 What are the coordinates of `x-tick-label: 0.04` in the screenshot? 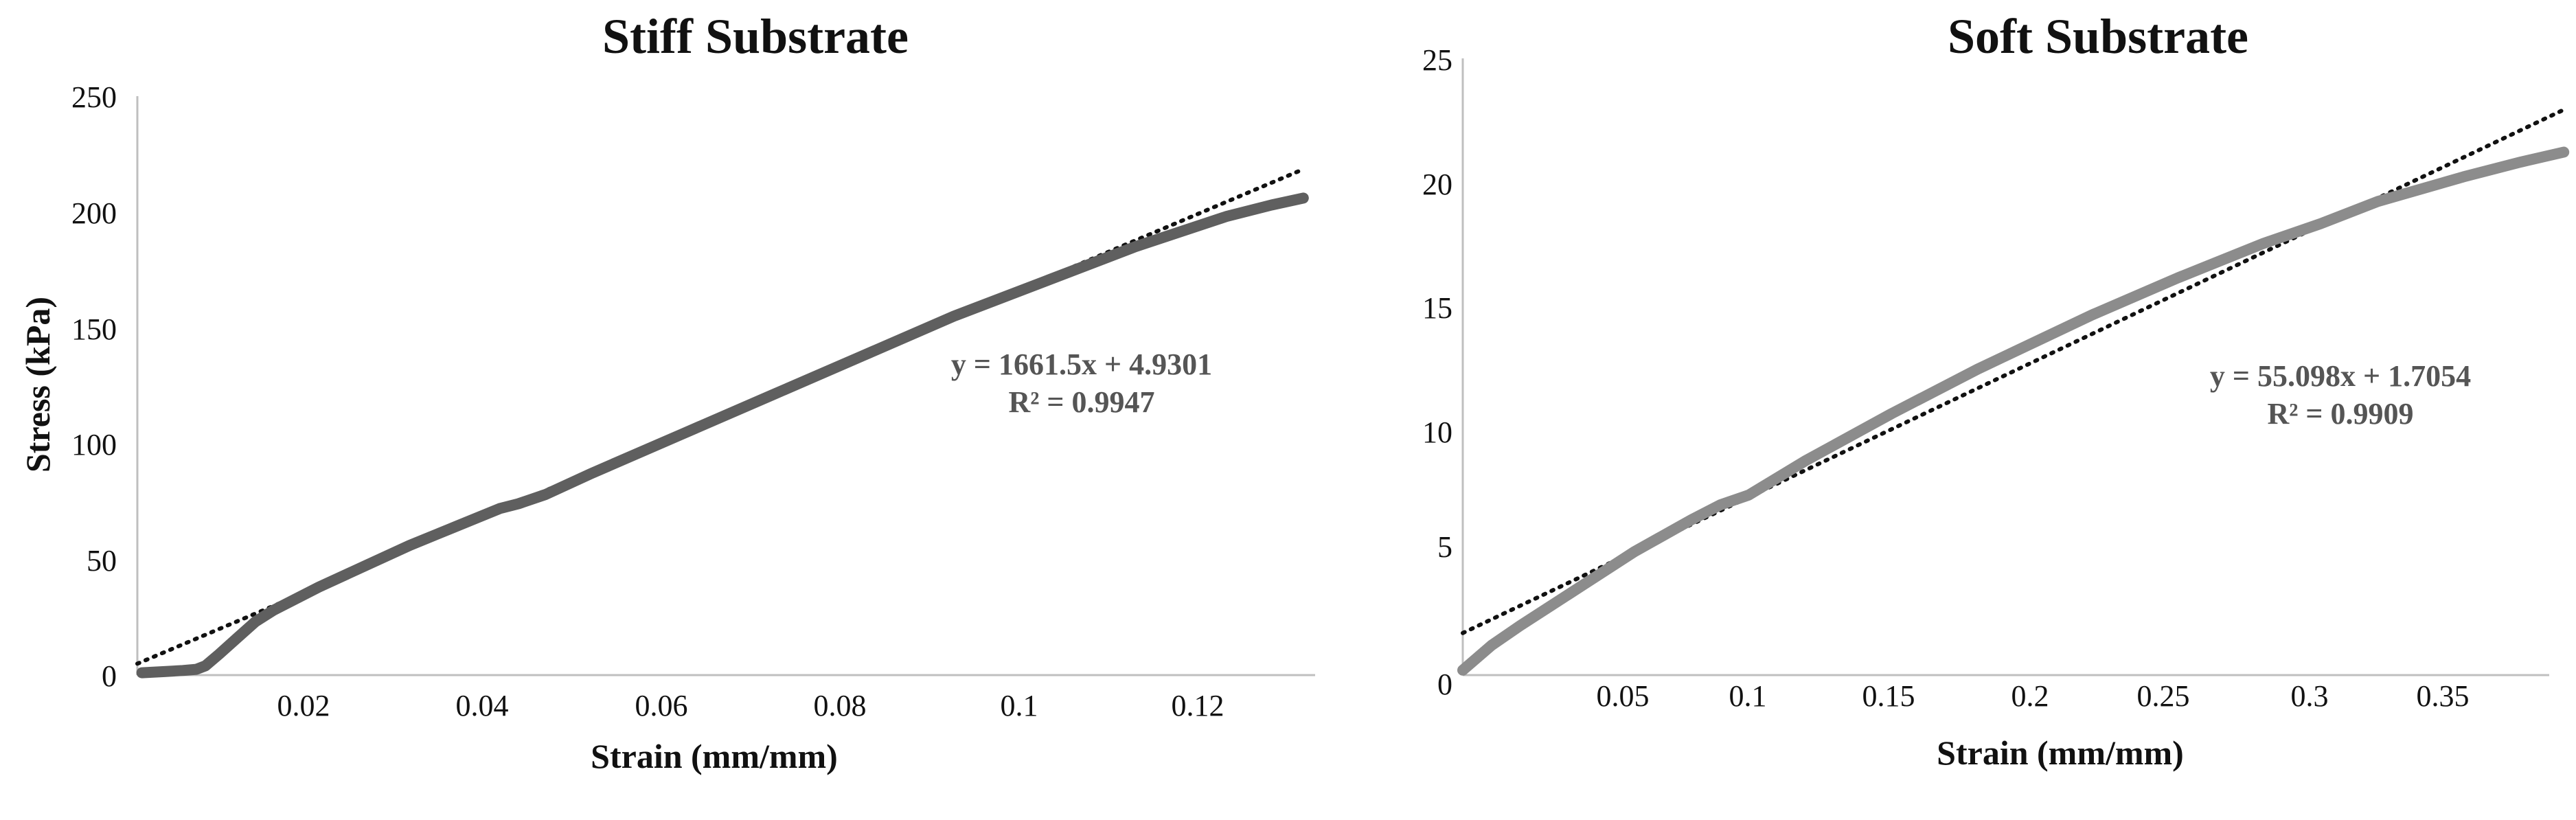 It's located at (482, 705).